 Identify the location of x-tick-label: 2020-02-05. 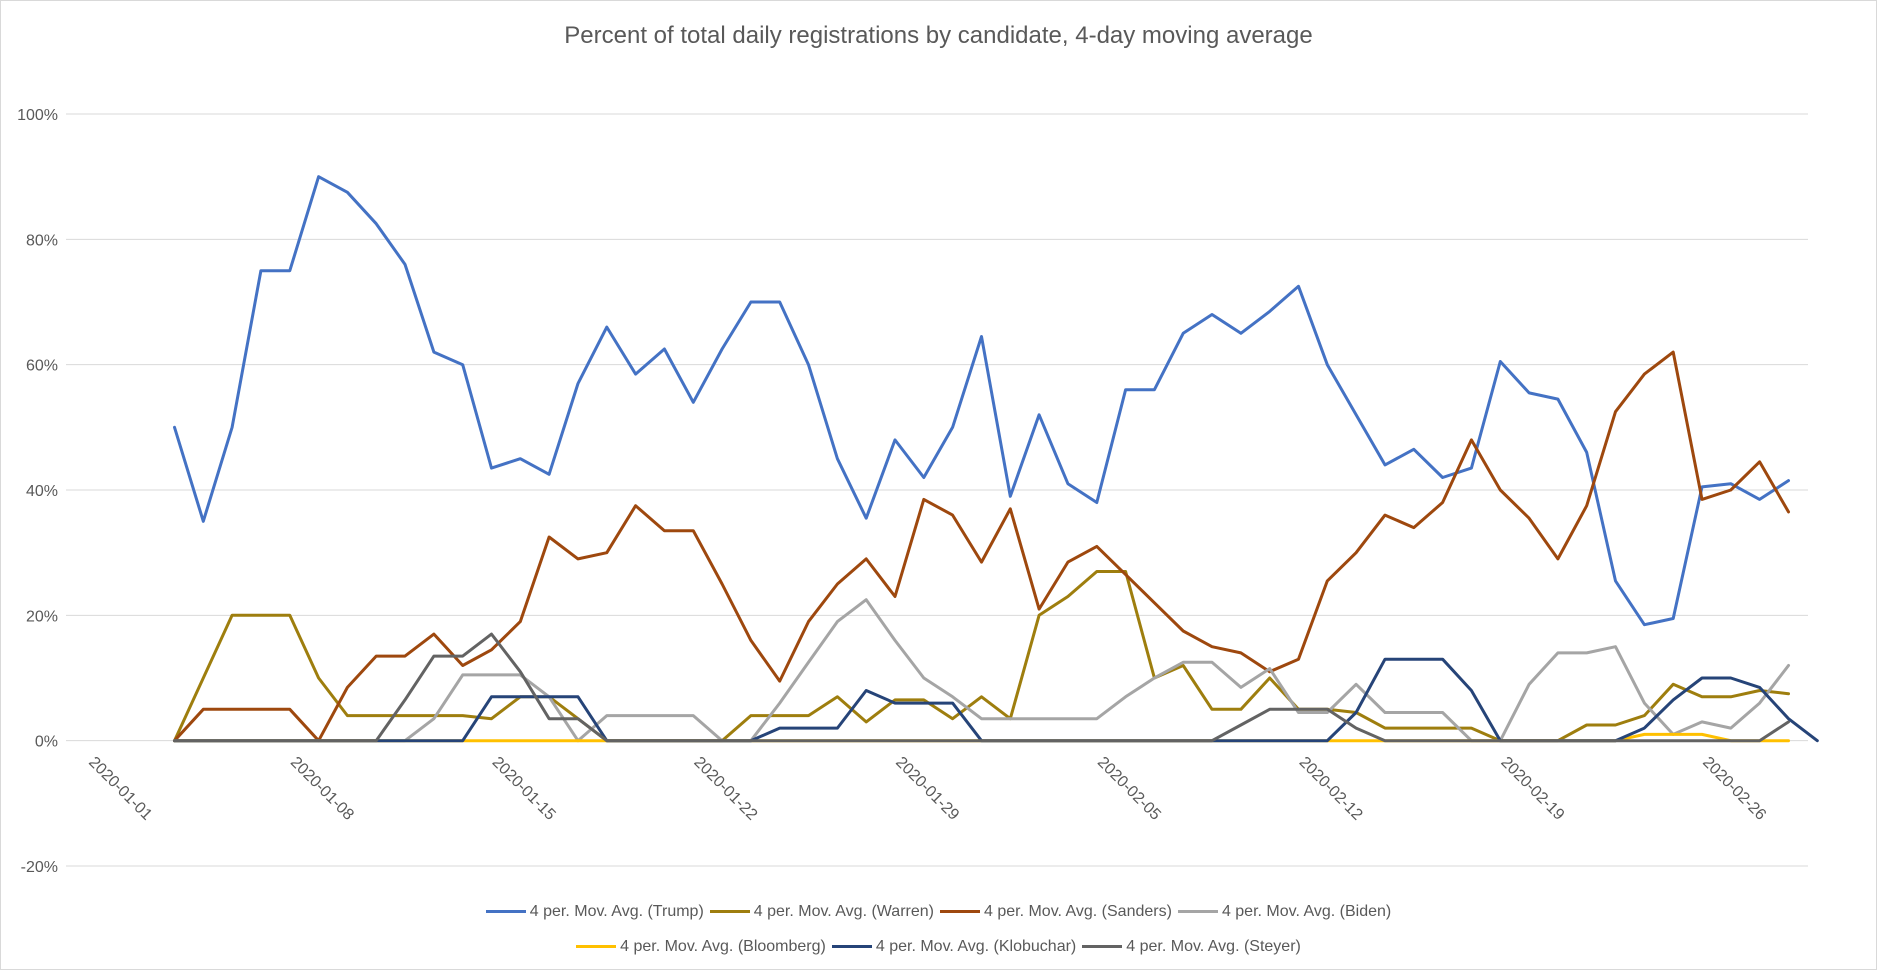
(1129, 789).